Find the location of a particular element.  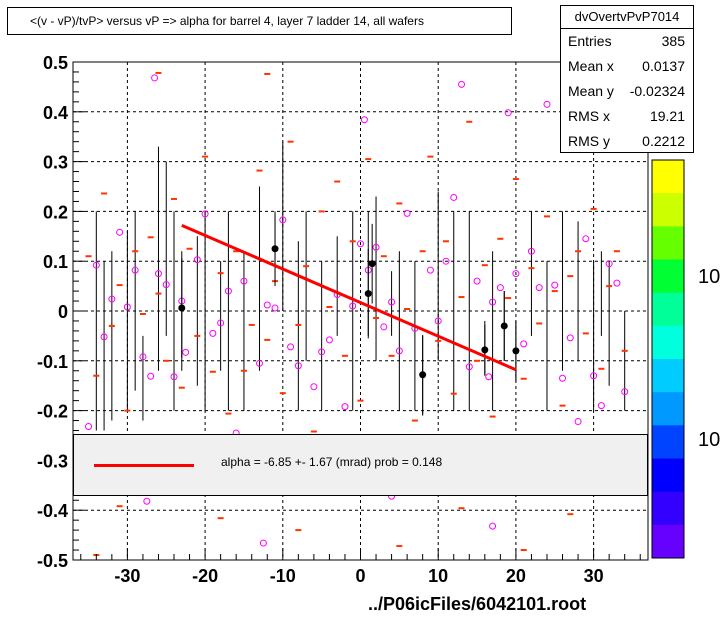

x-tick-label: 30 is located at coordinates (594, 576).